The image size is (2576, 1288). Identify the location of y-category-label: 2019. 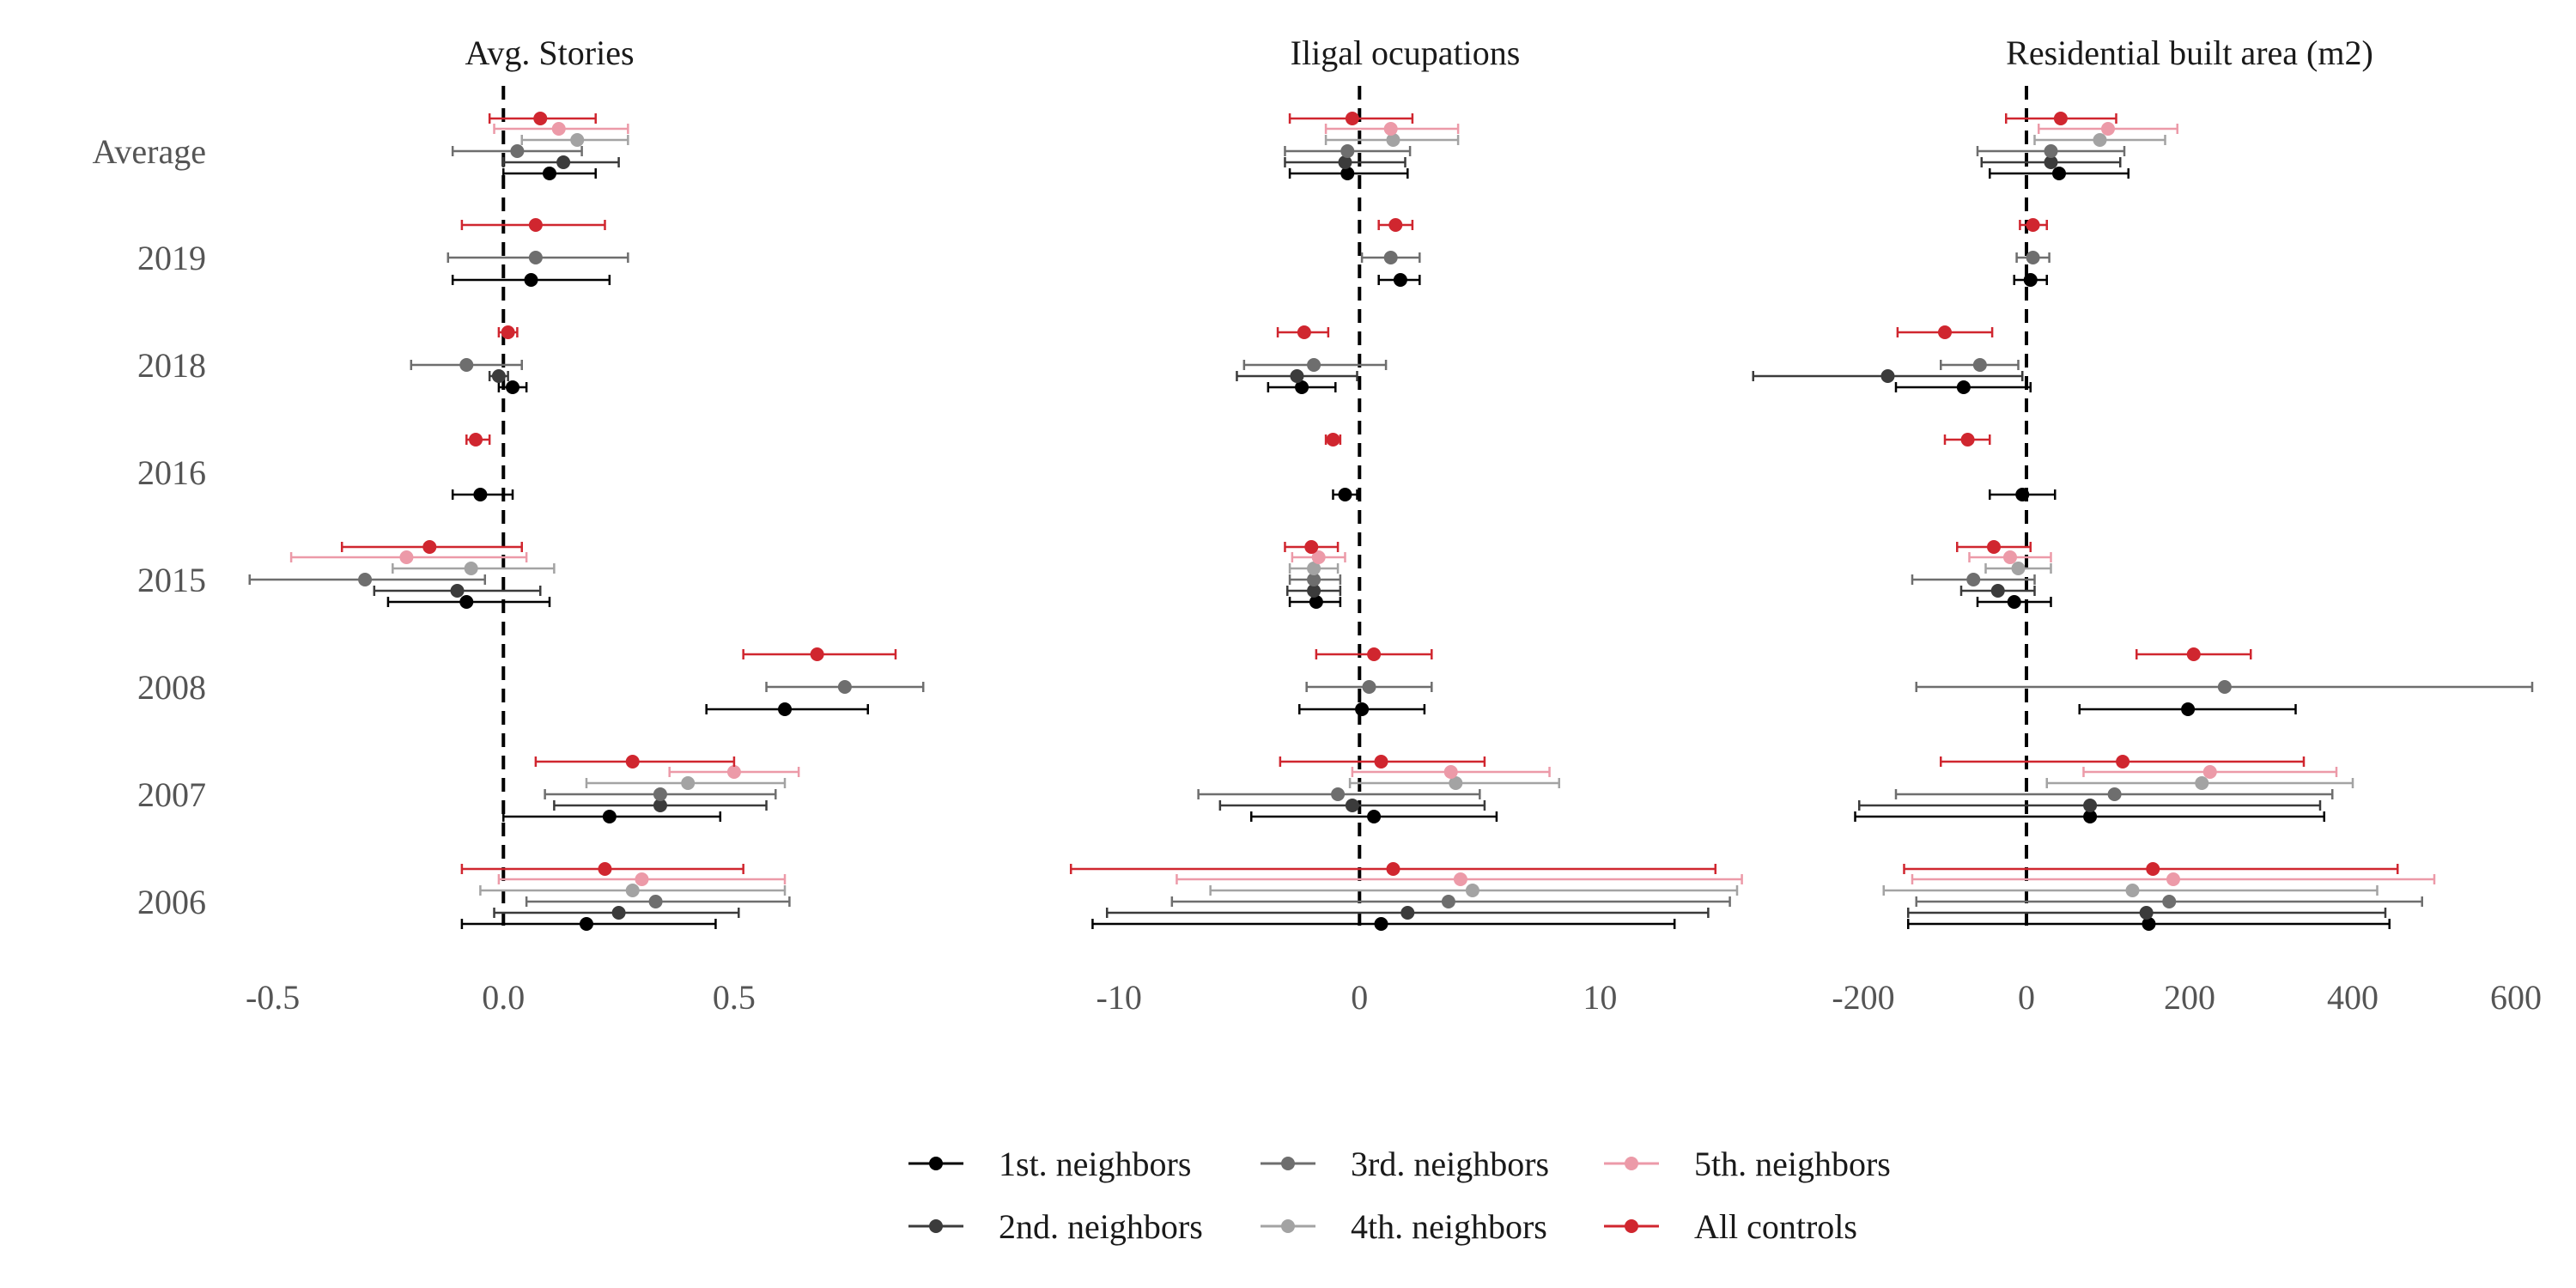
(171, 258).